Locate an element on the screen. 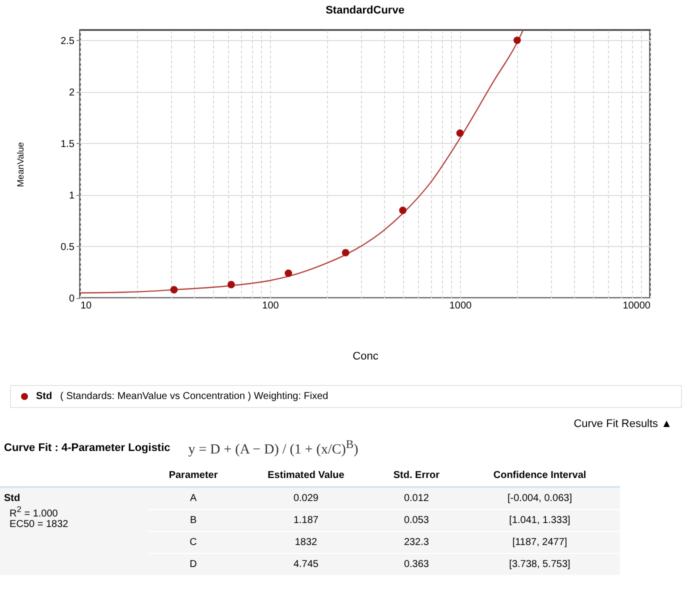 The height and width of the screenshot is (610, 692). x-tick-label: 100 is located at coordinates (271, 306).